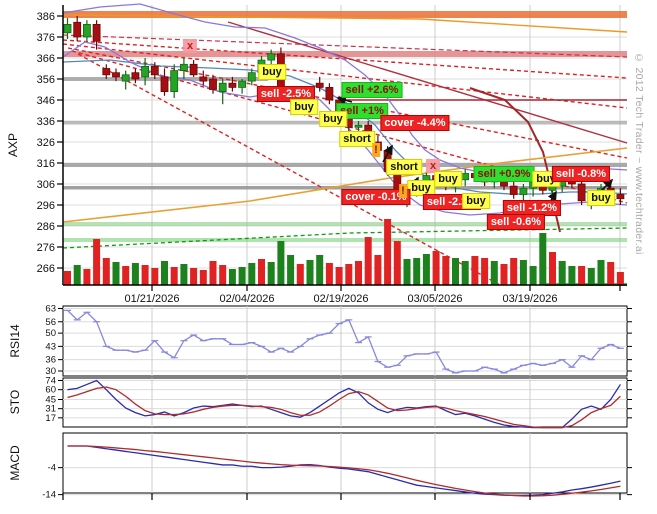  What do you see at coordinates (529, 299) in the screenshot?
I see `date-tick-label: 03/19/2026` at bounding box center [529, 299].